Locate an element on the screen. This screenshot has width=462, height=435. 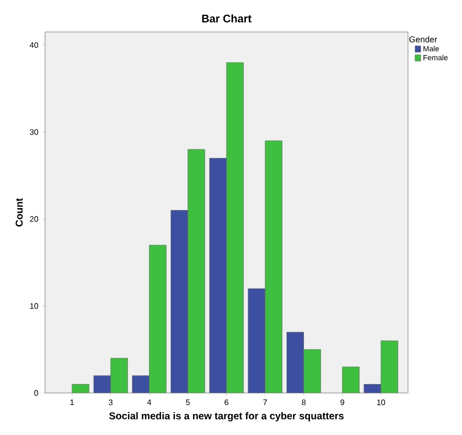
y-tick-label: 40 is located at coordinates (34, 45).